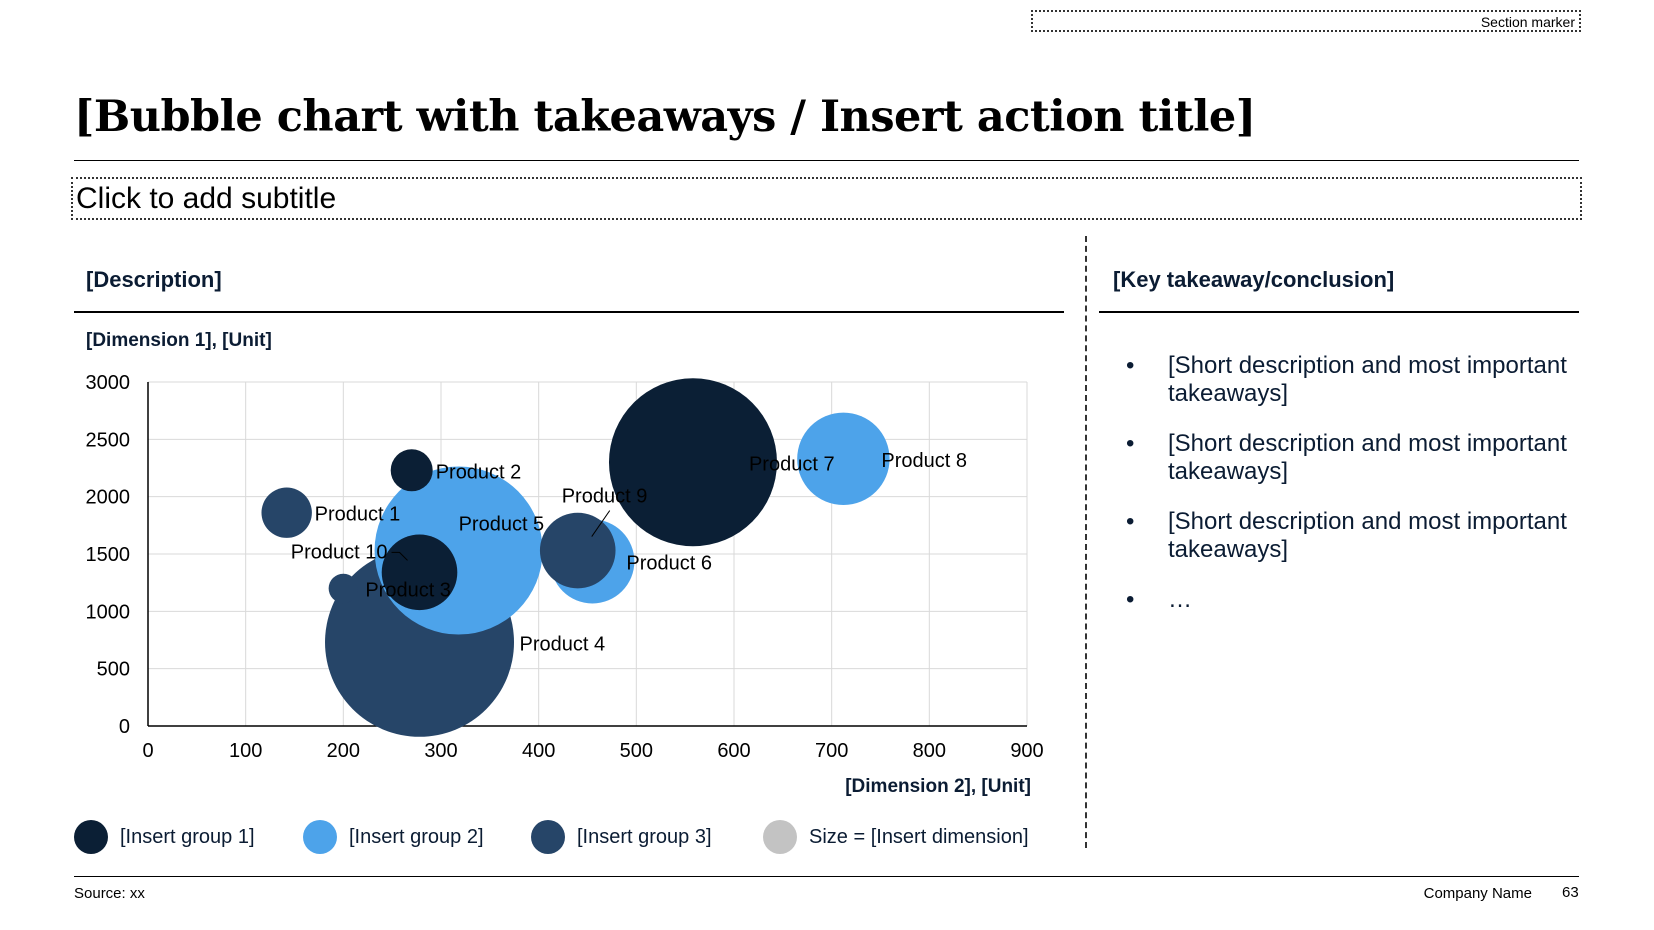 The width and height of the screenshot is (1654, 930). Describe the element at coordinates (343, 751) in the screenshot. I see `x-tick-label: 200` at that location.